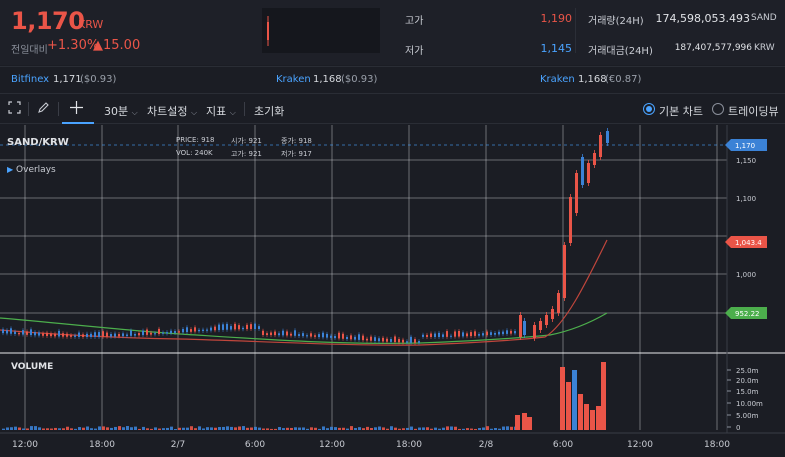  Describe the element at coordinates (747, 371) in the screenshot. I see `volume-tick-label: 25.0m` at that location.